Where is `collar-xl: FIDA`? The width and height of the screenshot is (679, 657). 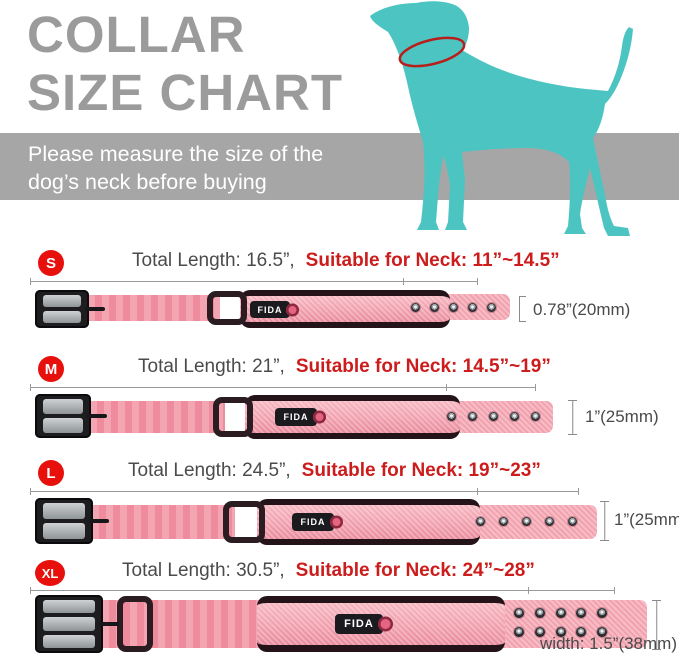
collar-xl: FIDA is located at coordinates (341, 624).